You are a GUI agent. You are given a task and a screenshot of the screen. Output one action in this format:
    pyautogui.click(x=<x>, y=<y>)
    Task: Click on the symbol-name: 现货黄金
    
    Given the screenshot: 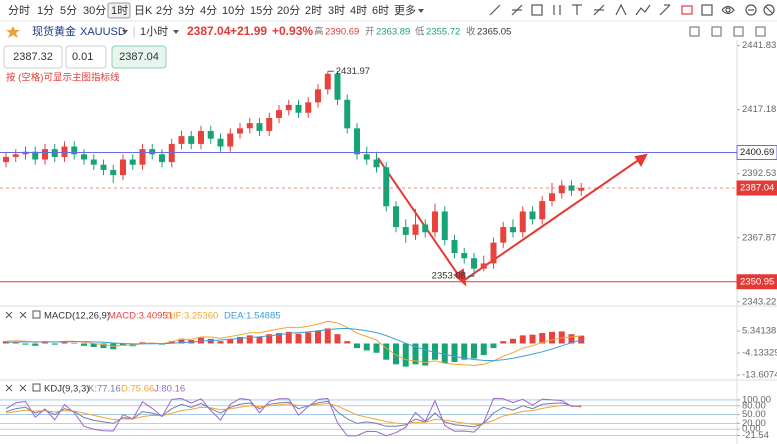 What is the action you would take?
    pyautogui.click(x=54, y=31)
    